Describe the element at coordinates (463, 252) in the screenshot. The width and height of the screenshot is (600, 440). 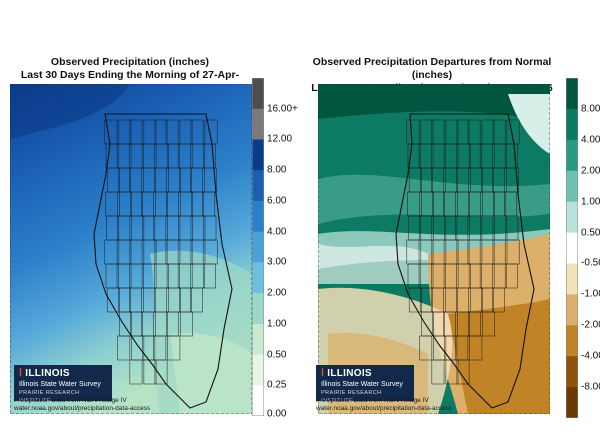
I see `county-boundaries` at that location.